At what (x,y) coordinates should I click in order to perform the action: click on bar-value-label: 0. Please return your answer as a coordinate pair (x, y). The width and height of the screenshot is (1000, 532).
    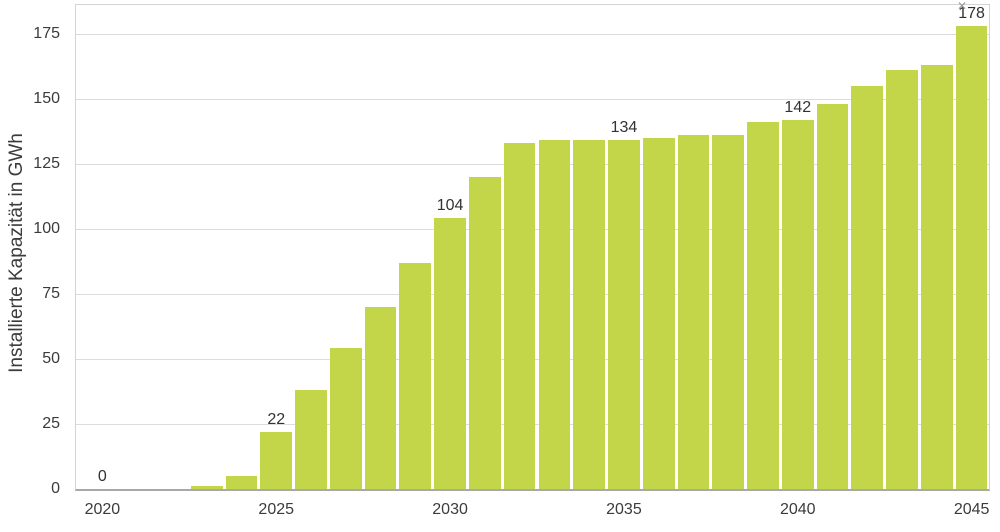
    Looking at the image, I should click on (102, 476).